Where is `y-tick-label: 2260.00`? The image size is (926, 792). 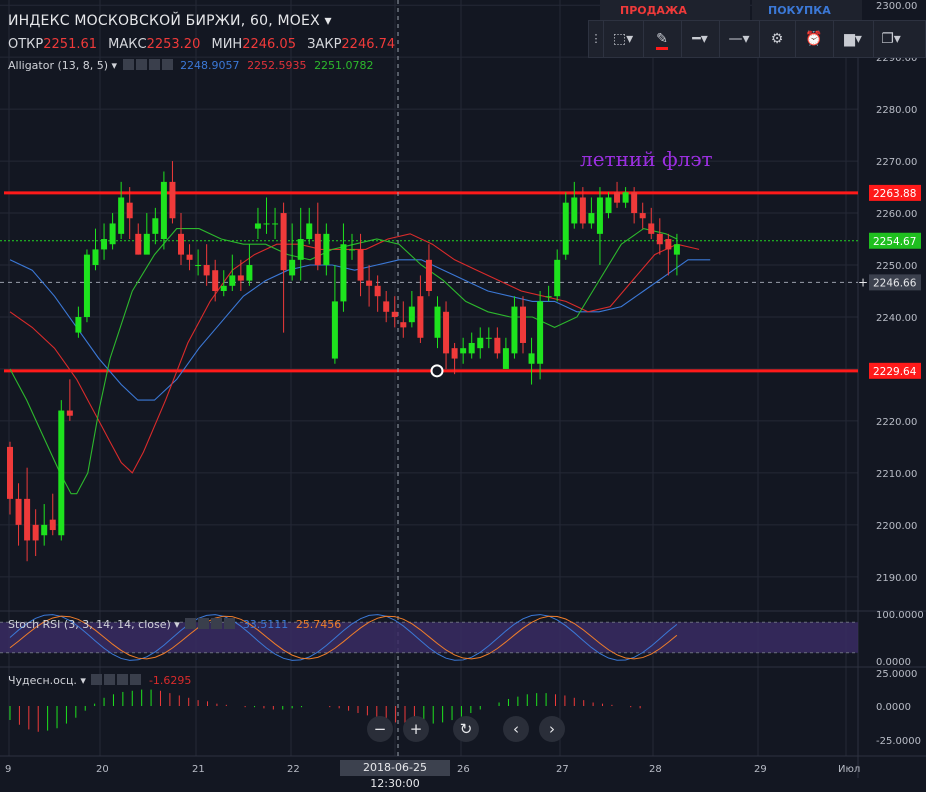
y-tick-label: 2260.00 is located at coordinates (896, 214).